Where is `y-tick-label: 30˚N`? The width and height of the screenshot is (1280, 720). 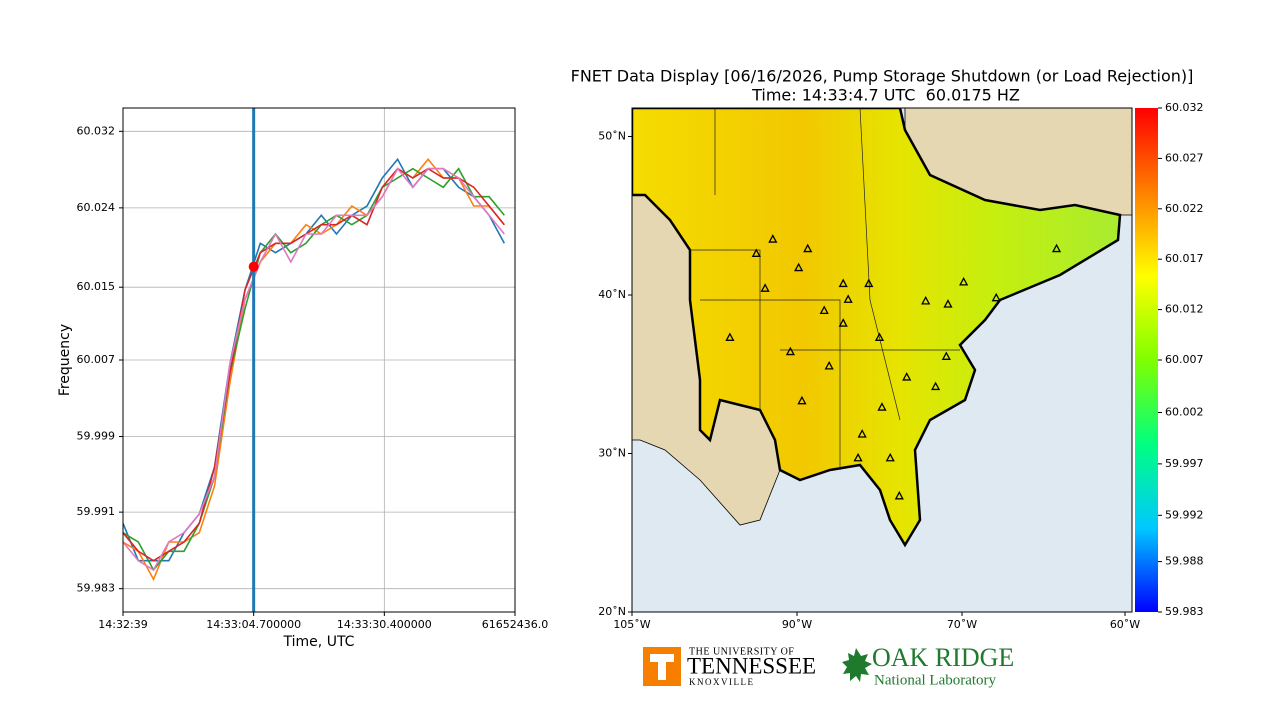 y-tick-label: 30˚N is located at coordinates (612, 453).